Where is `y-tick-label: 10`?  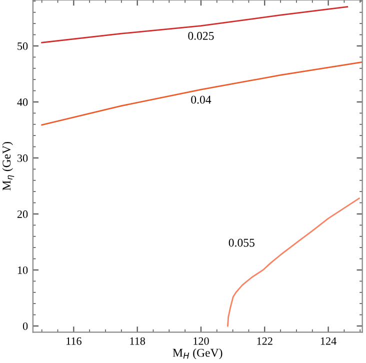 y-tick-label: 10 is located at coordinates (23, 270).